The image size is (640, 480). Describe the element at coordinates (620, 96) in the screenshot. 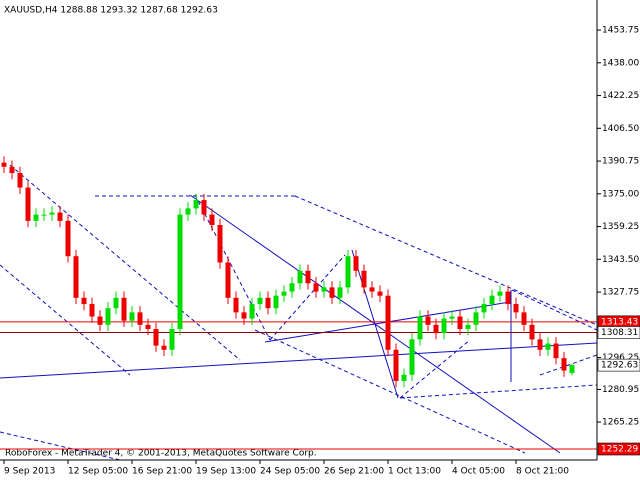

I see `y-tick-label: 1422.25` at that location.